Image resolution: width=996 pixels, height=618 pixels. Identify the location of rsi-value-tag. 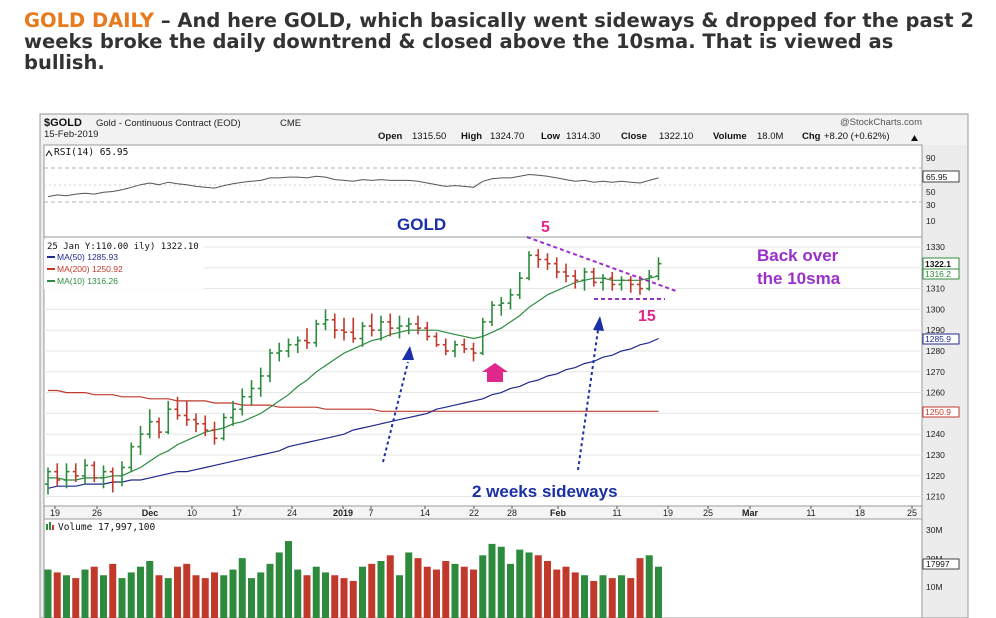
(941, 176).